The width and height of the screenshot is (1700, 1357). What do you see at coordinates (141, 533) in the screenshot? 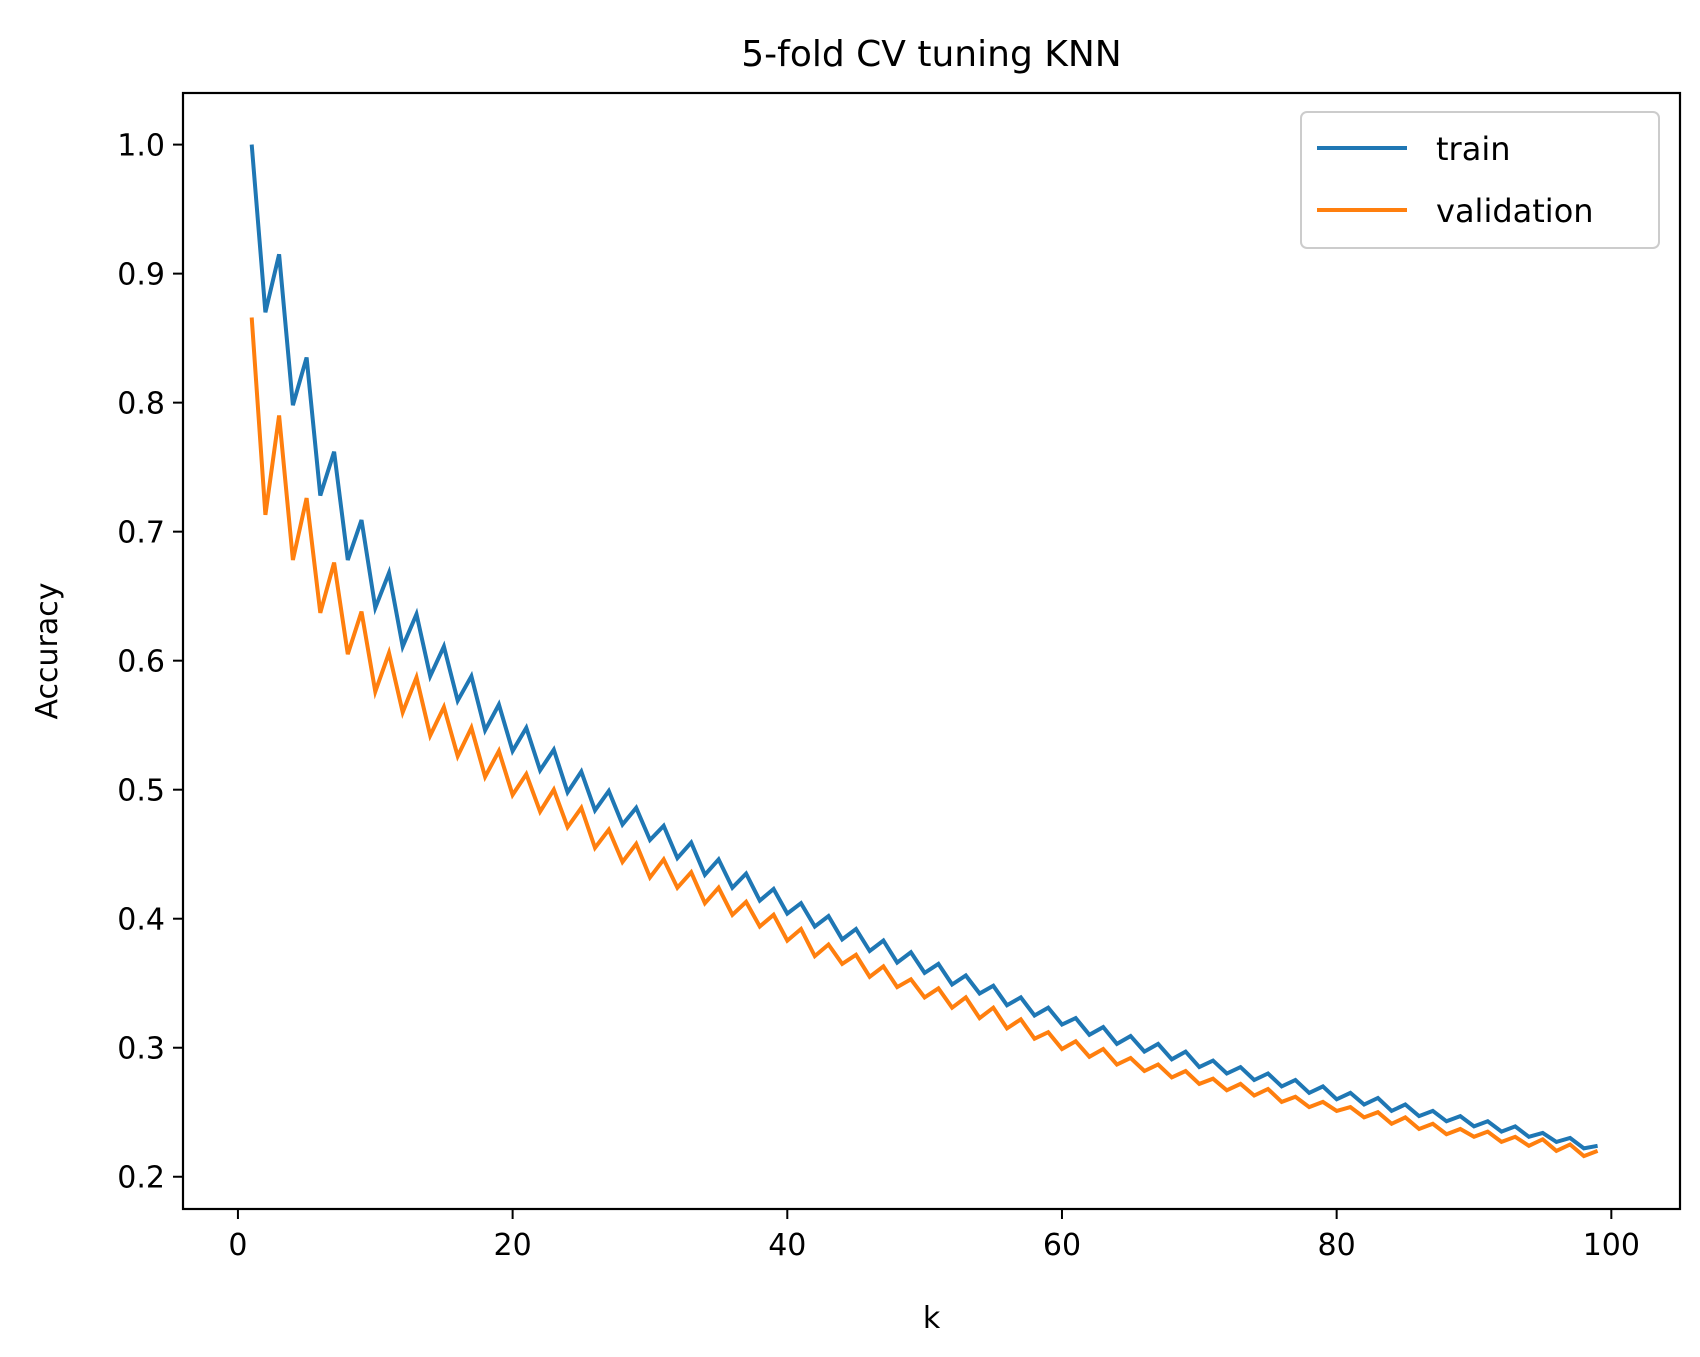
I see `y-tick-label: 0.7` at bounding box center [141, 533].